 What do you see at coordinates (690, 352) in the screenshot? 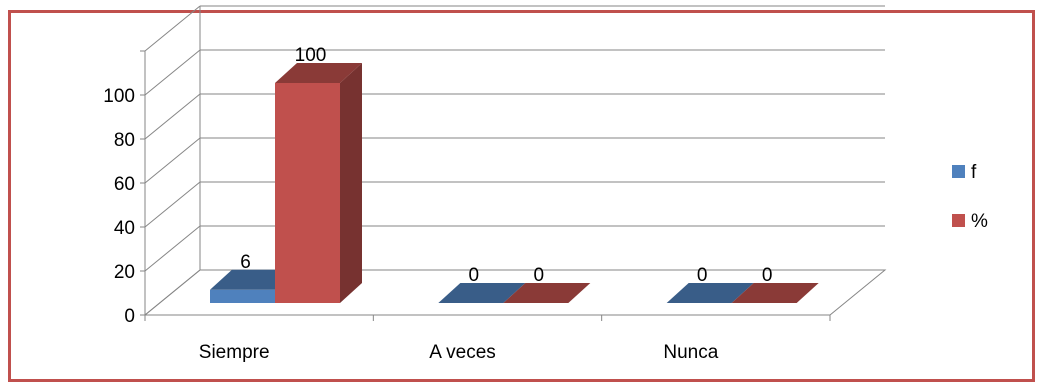
I see `x-tick-label: Nunca` at bounding box center [690, 352].